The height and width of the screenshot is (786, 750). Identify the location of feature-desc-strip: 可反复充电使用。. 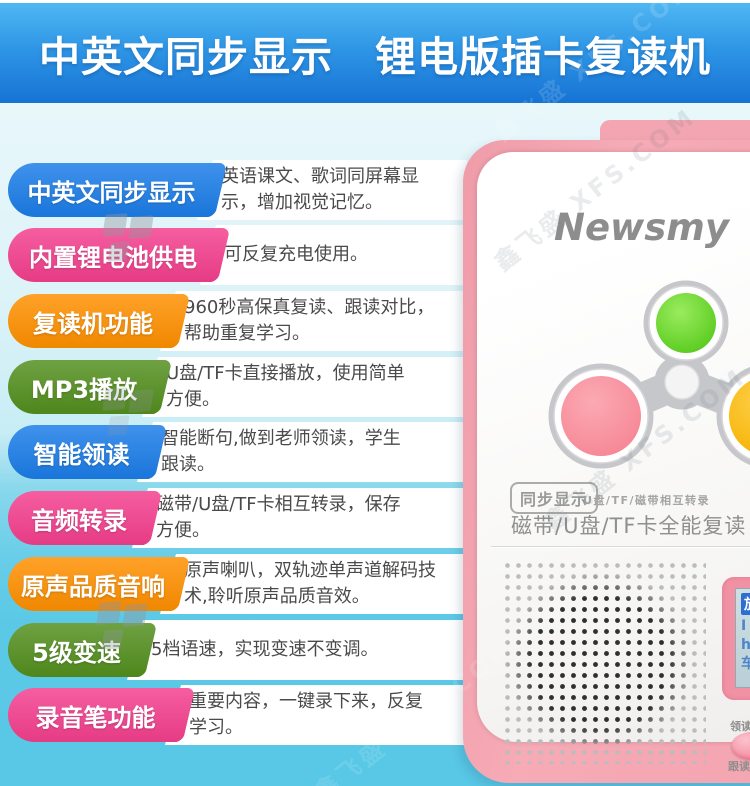
(333, 255).